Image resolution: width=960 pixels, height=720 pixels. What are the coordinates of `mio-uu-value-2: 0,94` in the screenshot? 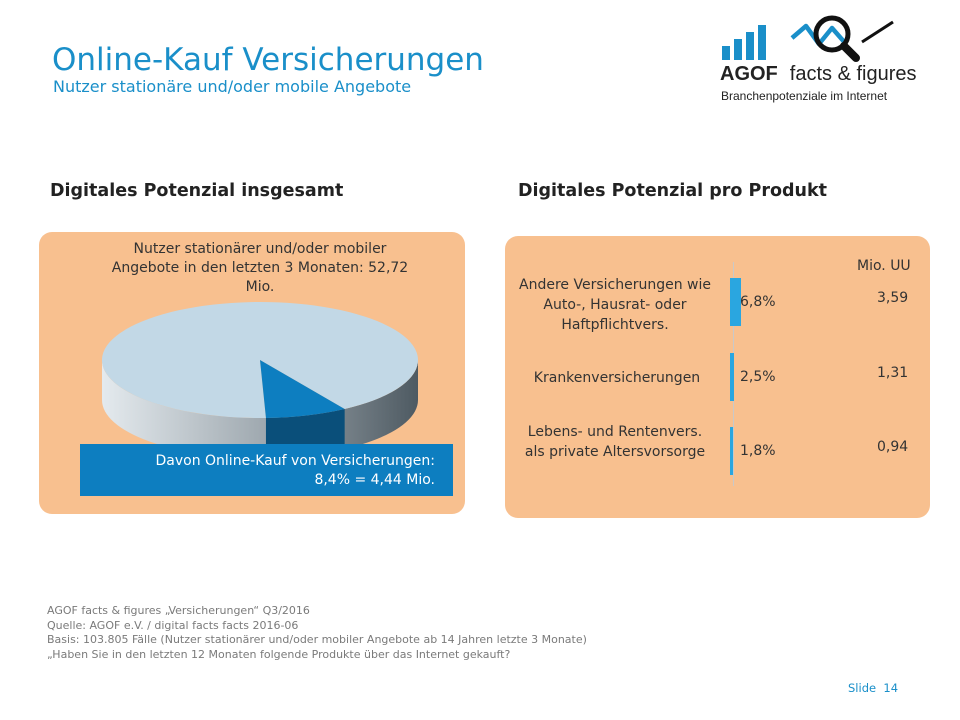 It's located at (893, 447).